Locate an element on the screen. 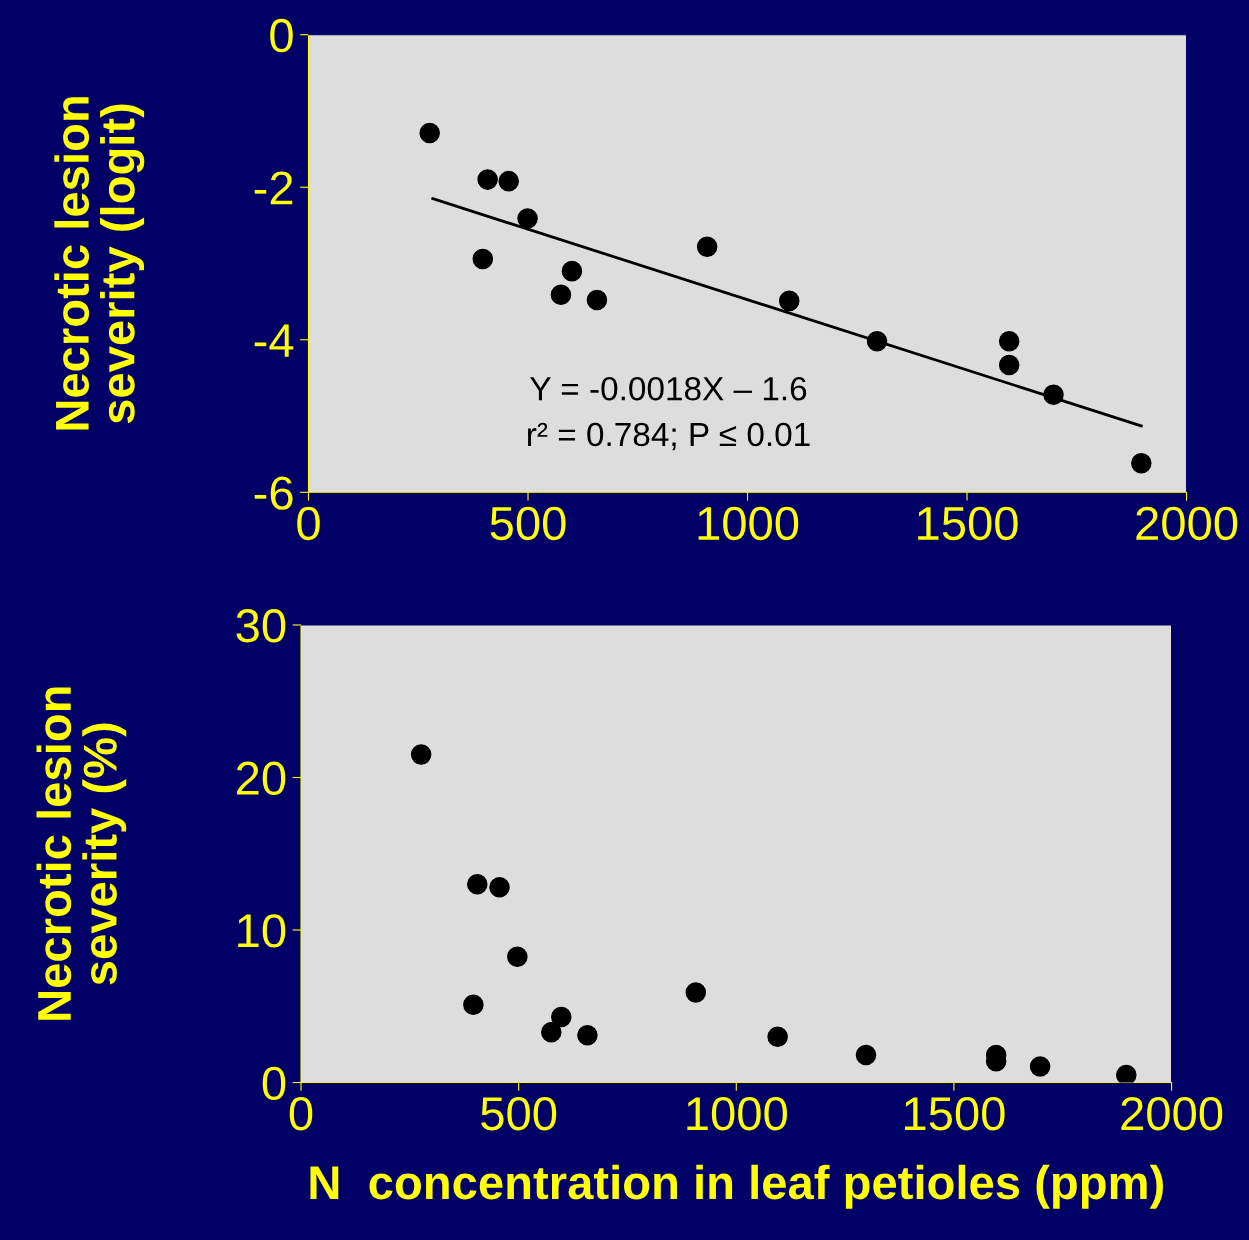 This screenshot has width=1249, height=1240. y-axis-title: Necrotic lesion severity (%) is located at coordinates (81, 853).